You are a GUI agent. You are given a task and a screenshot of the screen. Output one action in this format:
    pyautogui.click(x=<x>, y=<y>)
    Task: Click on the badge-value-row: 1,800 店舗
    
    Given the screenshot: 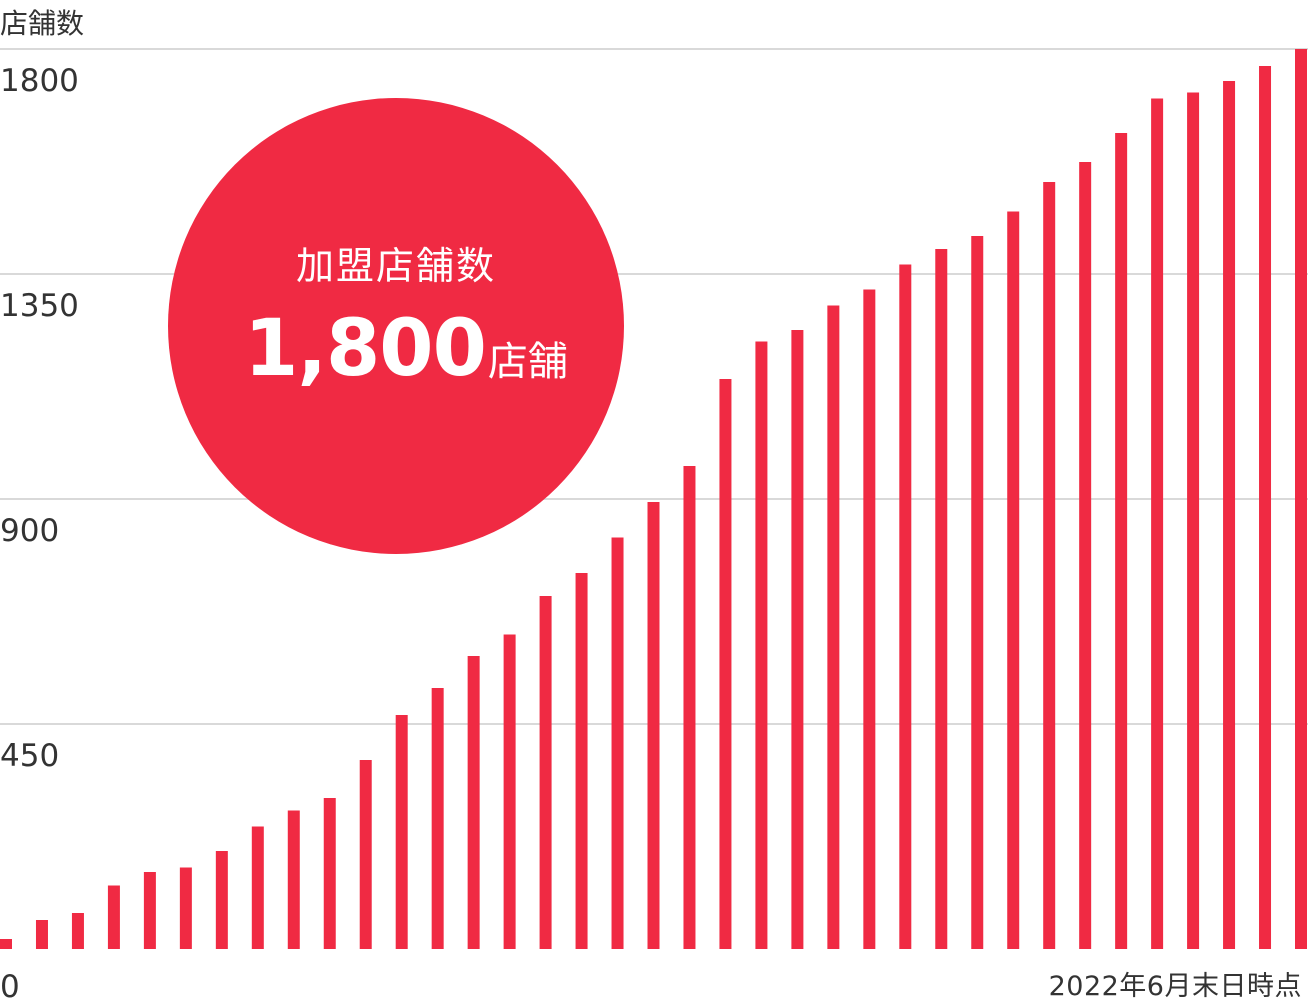 What is the action you would take?
    pyautogui.click(x=406, y=349)
    